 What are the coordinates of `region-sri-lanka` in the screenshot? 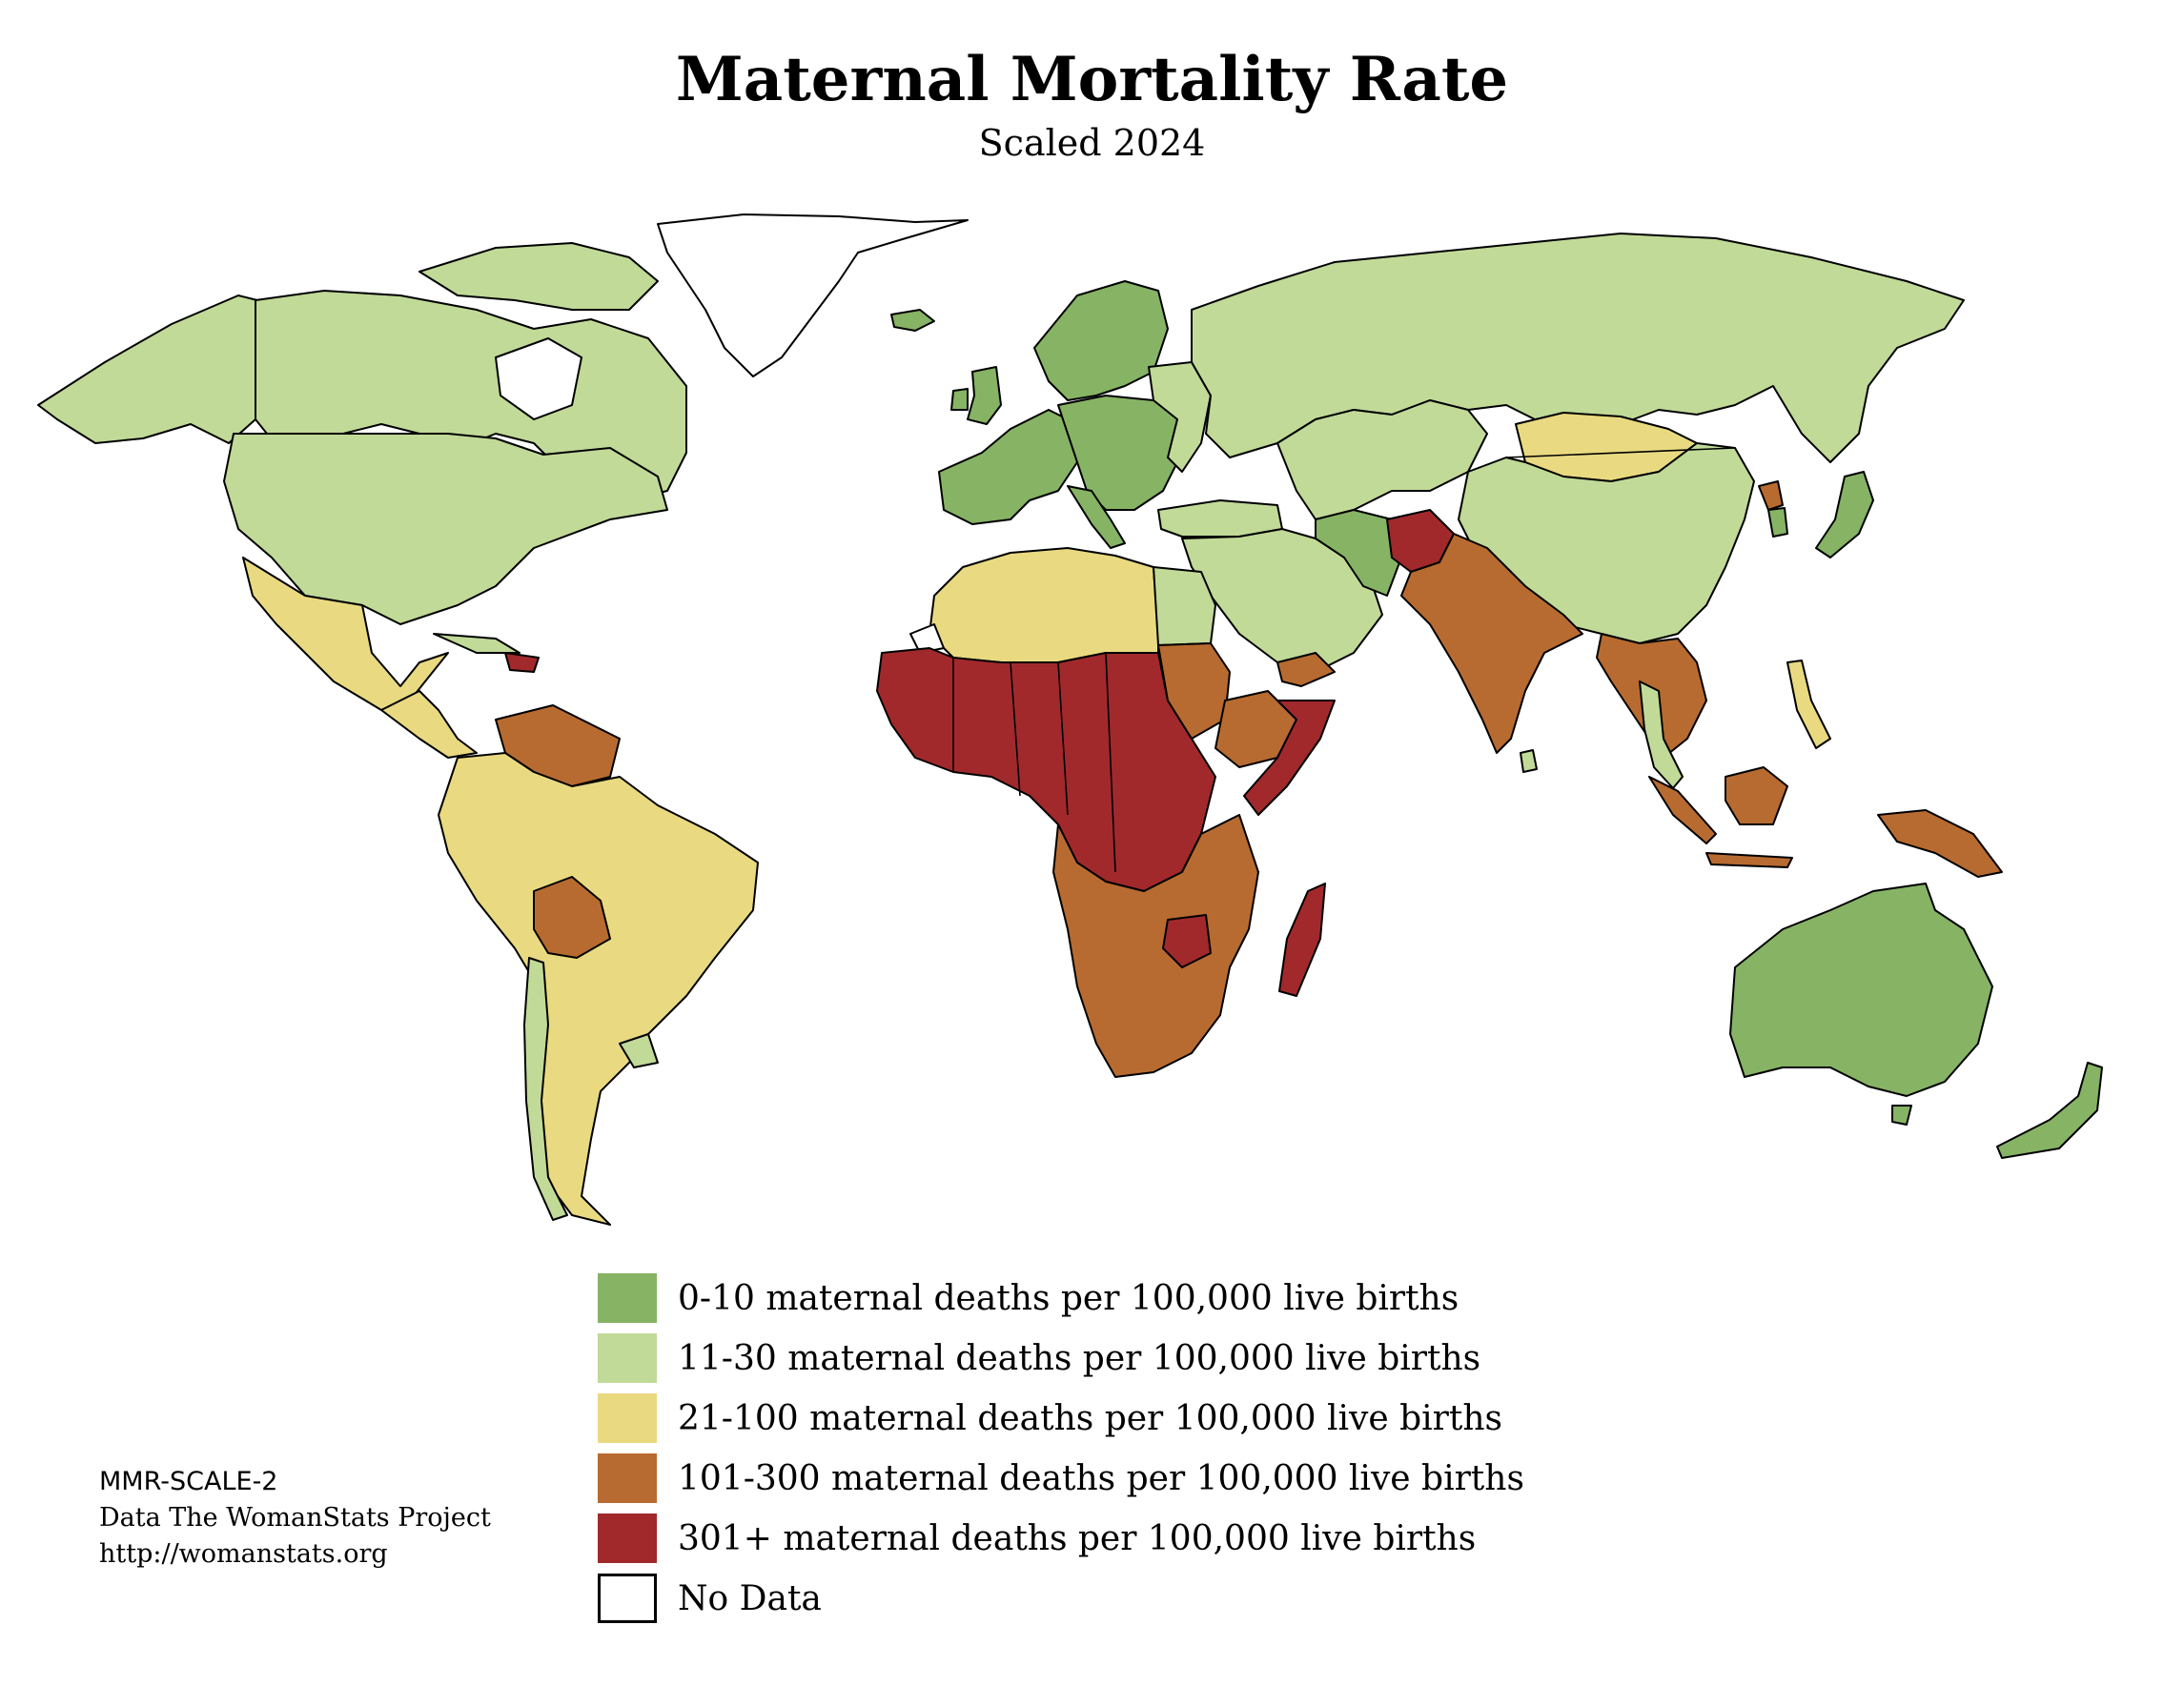 It's located at (1529, 761).